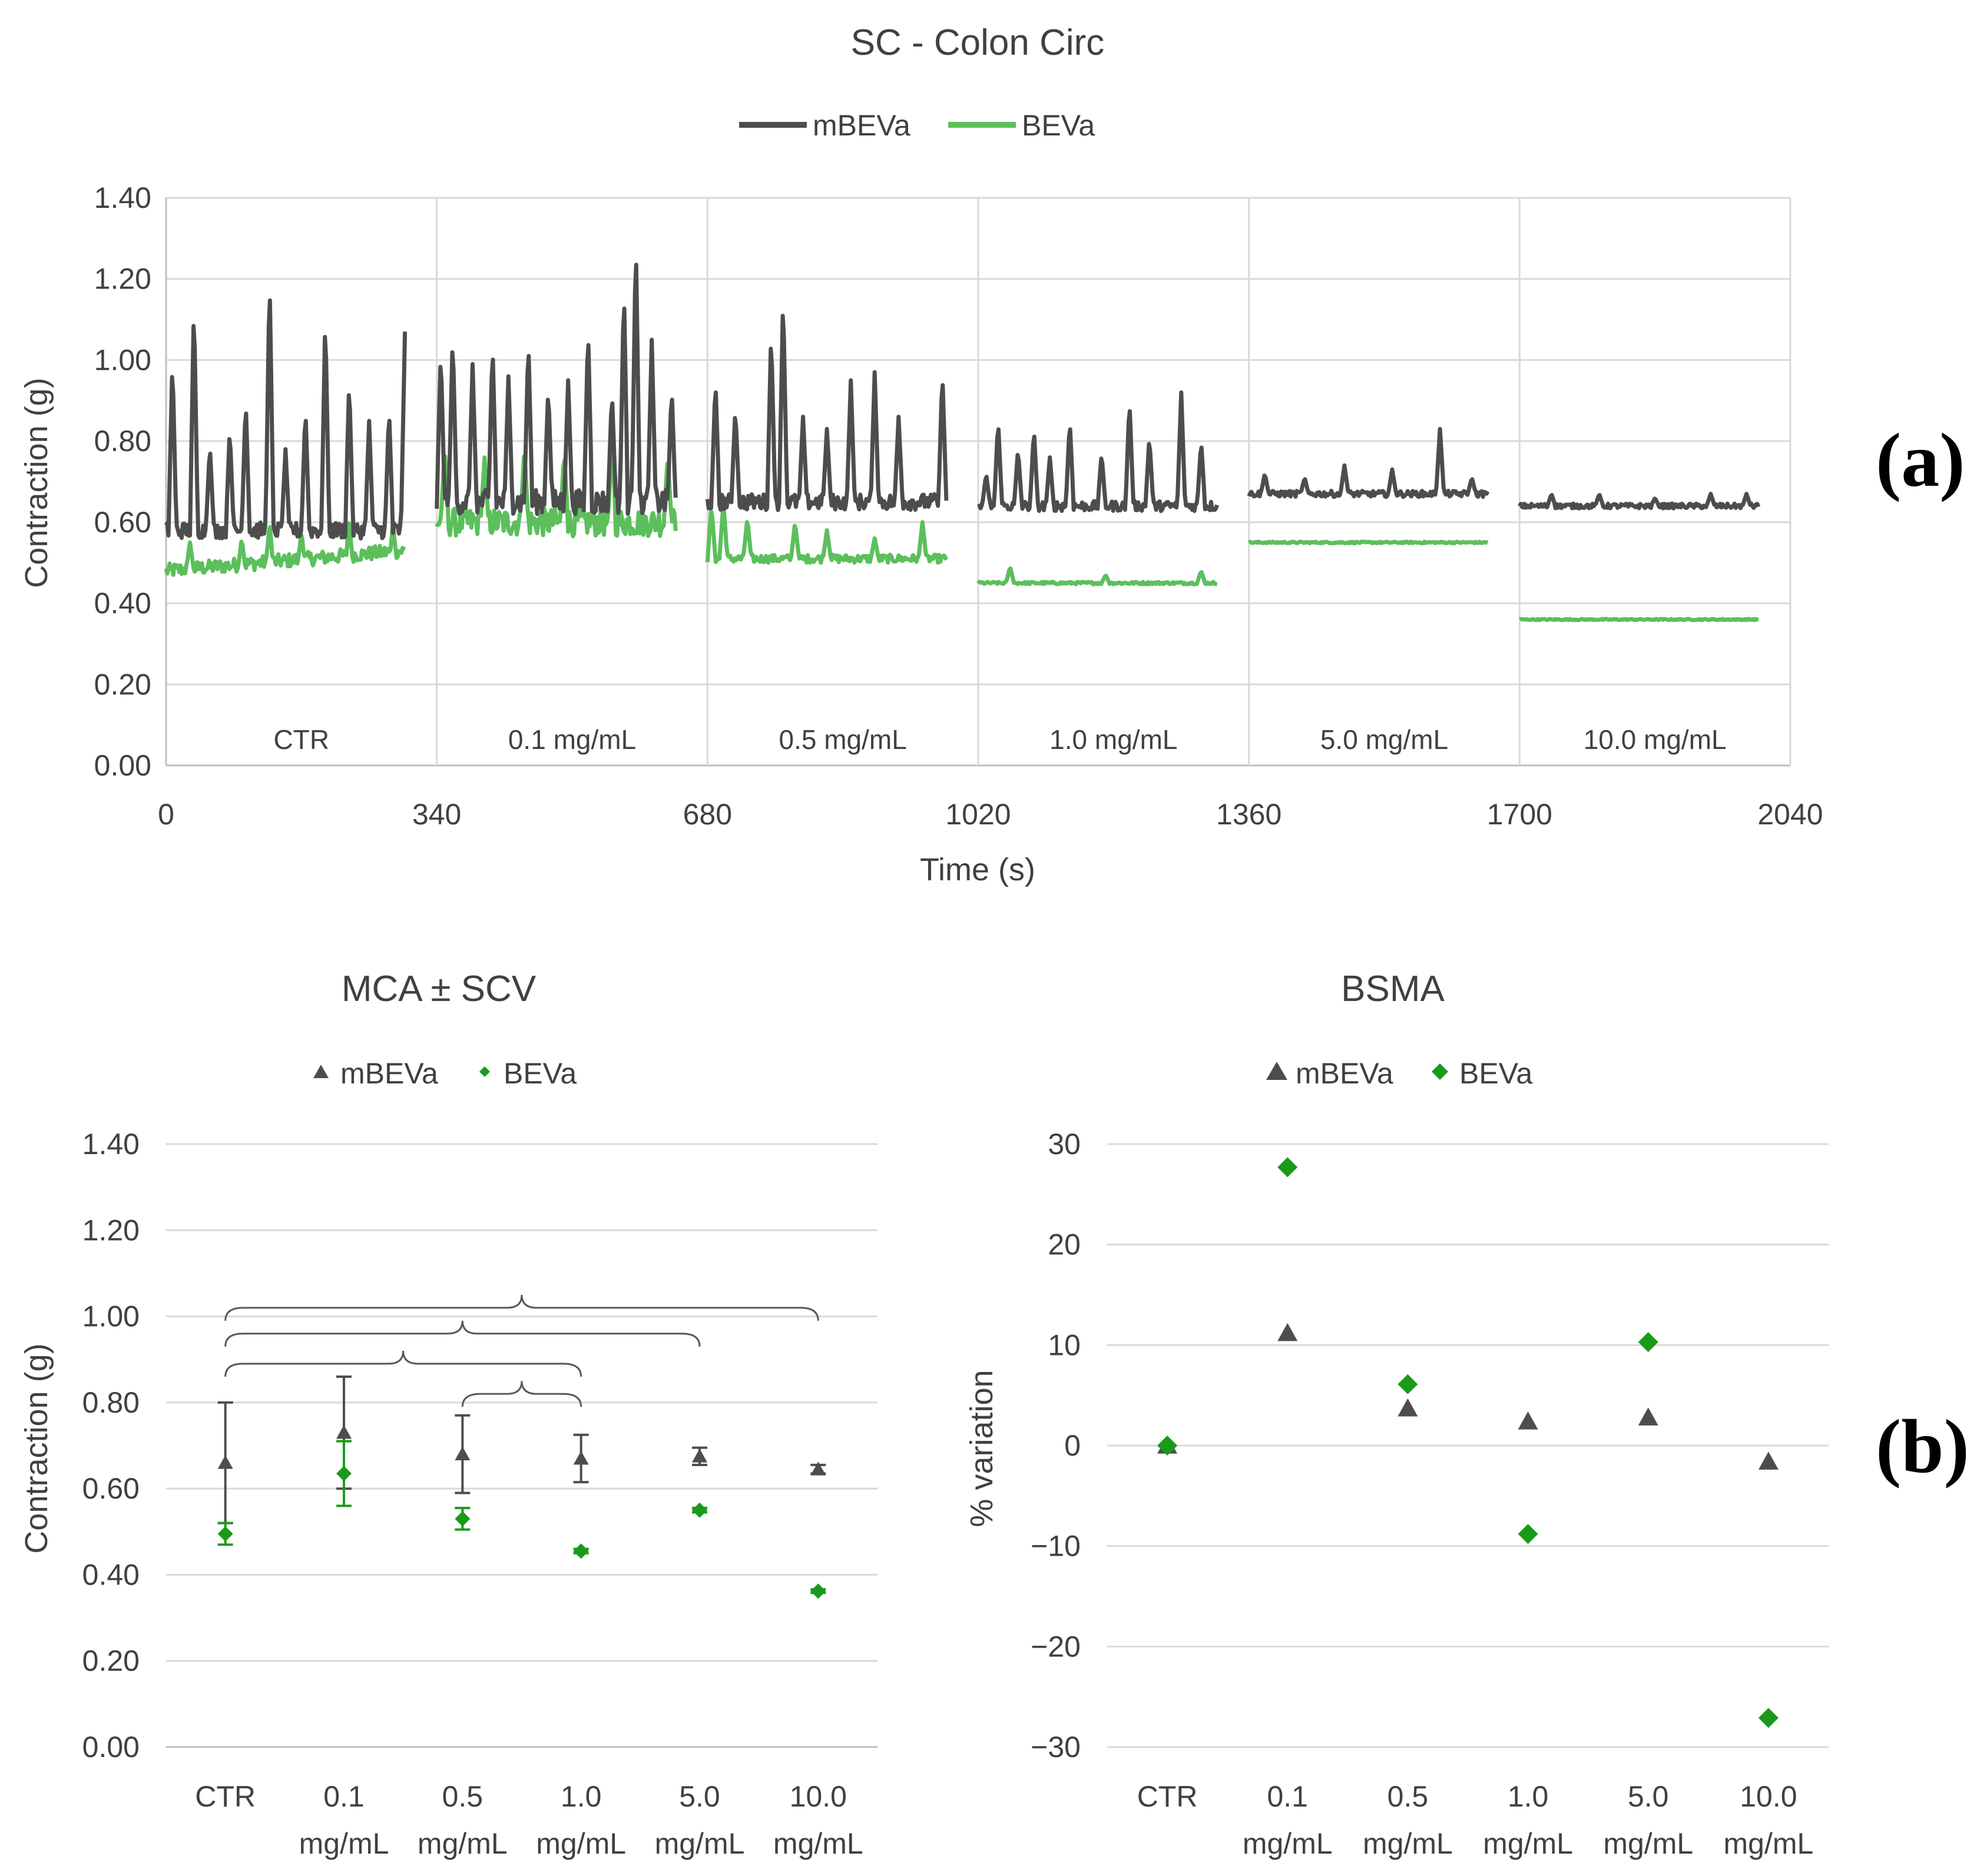 Image resolution: width=1987 pixels, height=1876 pixels. What do you see at coordinates (1098, 451) in the screenshot?
I see `trace-line-mbeva-1-0-mg-ml` at bounding box center [1098, 451].